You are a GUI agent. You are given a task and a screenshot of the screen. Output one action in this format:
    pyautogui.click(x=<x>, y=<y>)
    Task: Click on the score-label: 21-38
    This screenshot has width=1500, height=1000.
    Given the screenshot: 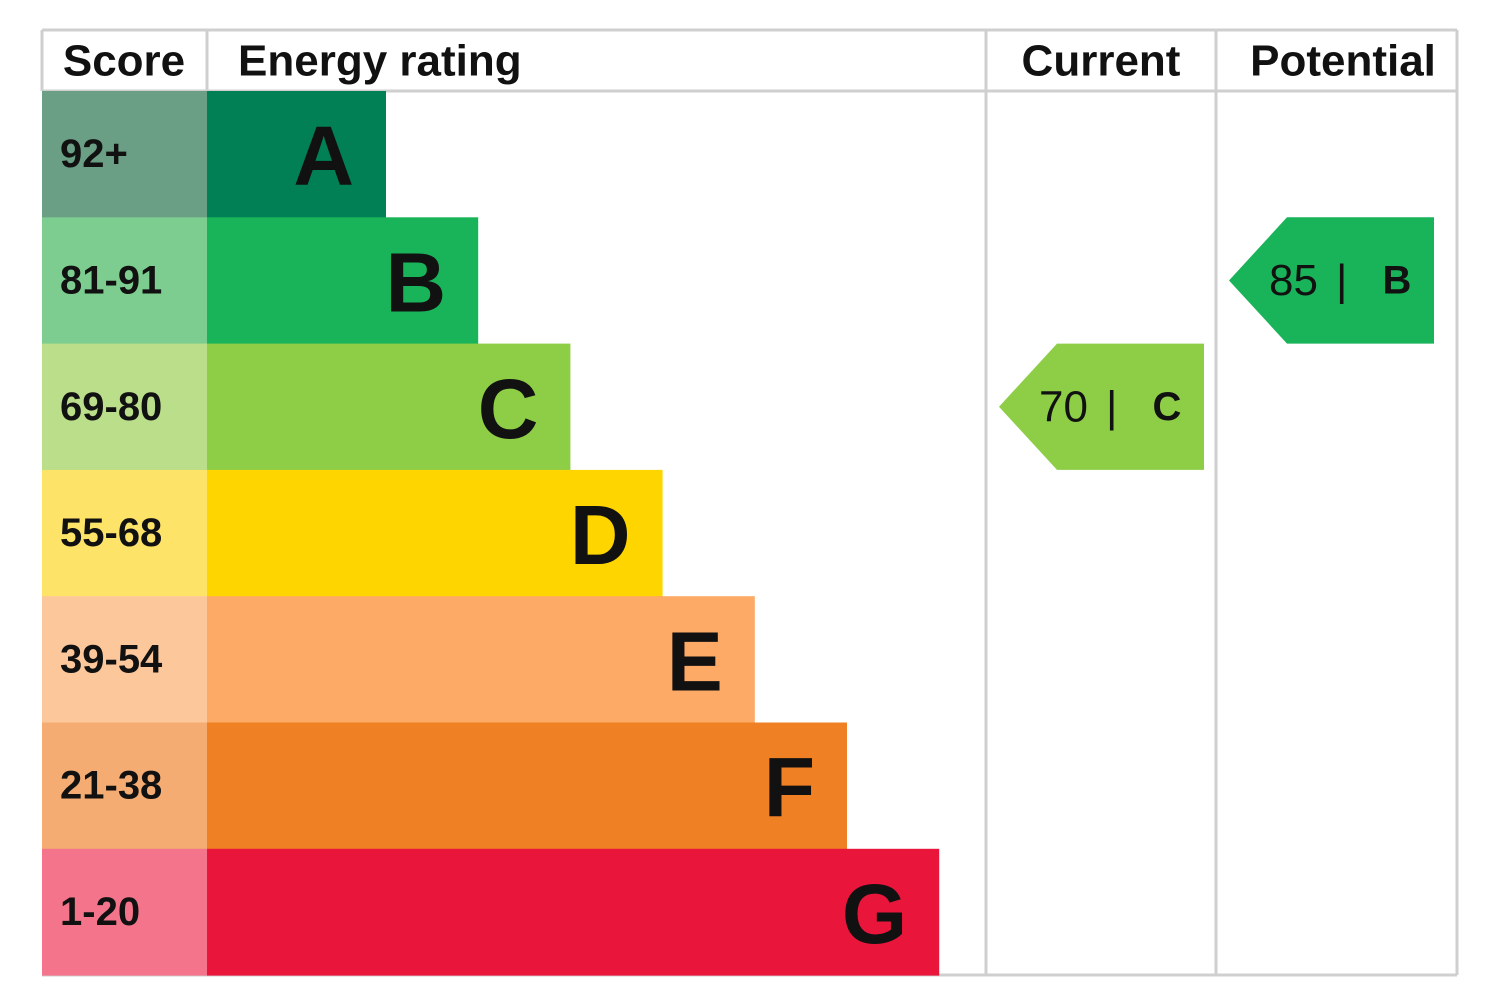 What is the action you would take?
    pyautogui.click(x=111, y=786)
    